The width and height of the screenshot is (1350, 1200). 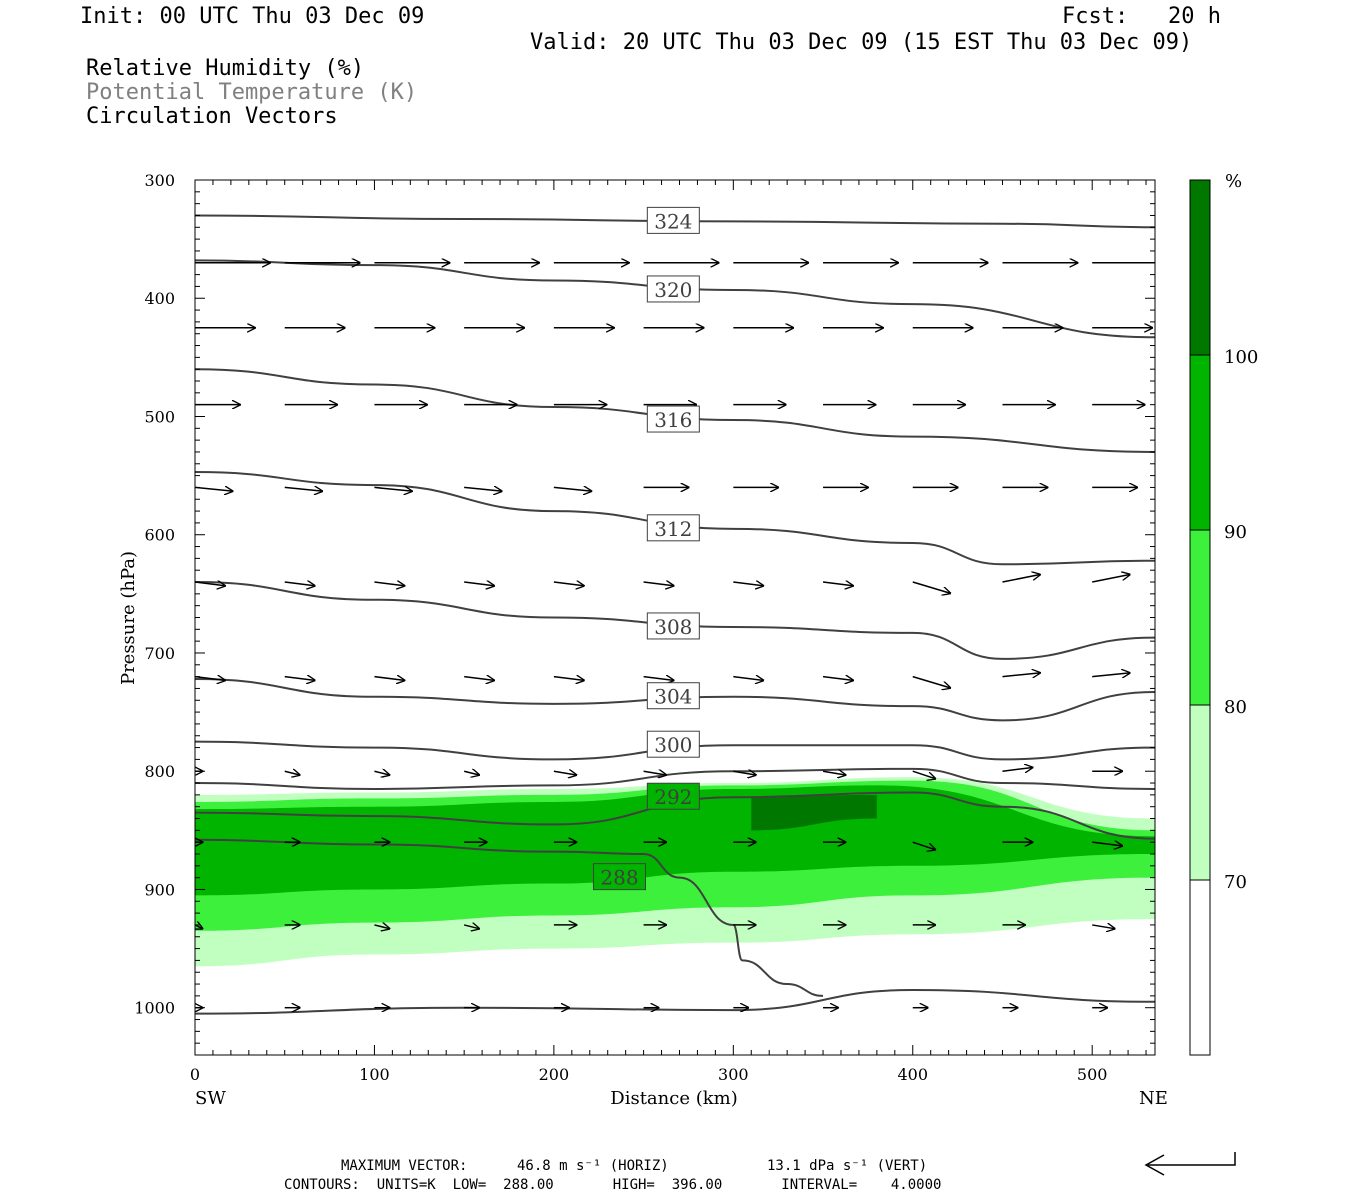 I want to click on y-axis-label: Pressure (hPa), so click(x=128, y=618).